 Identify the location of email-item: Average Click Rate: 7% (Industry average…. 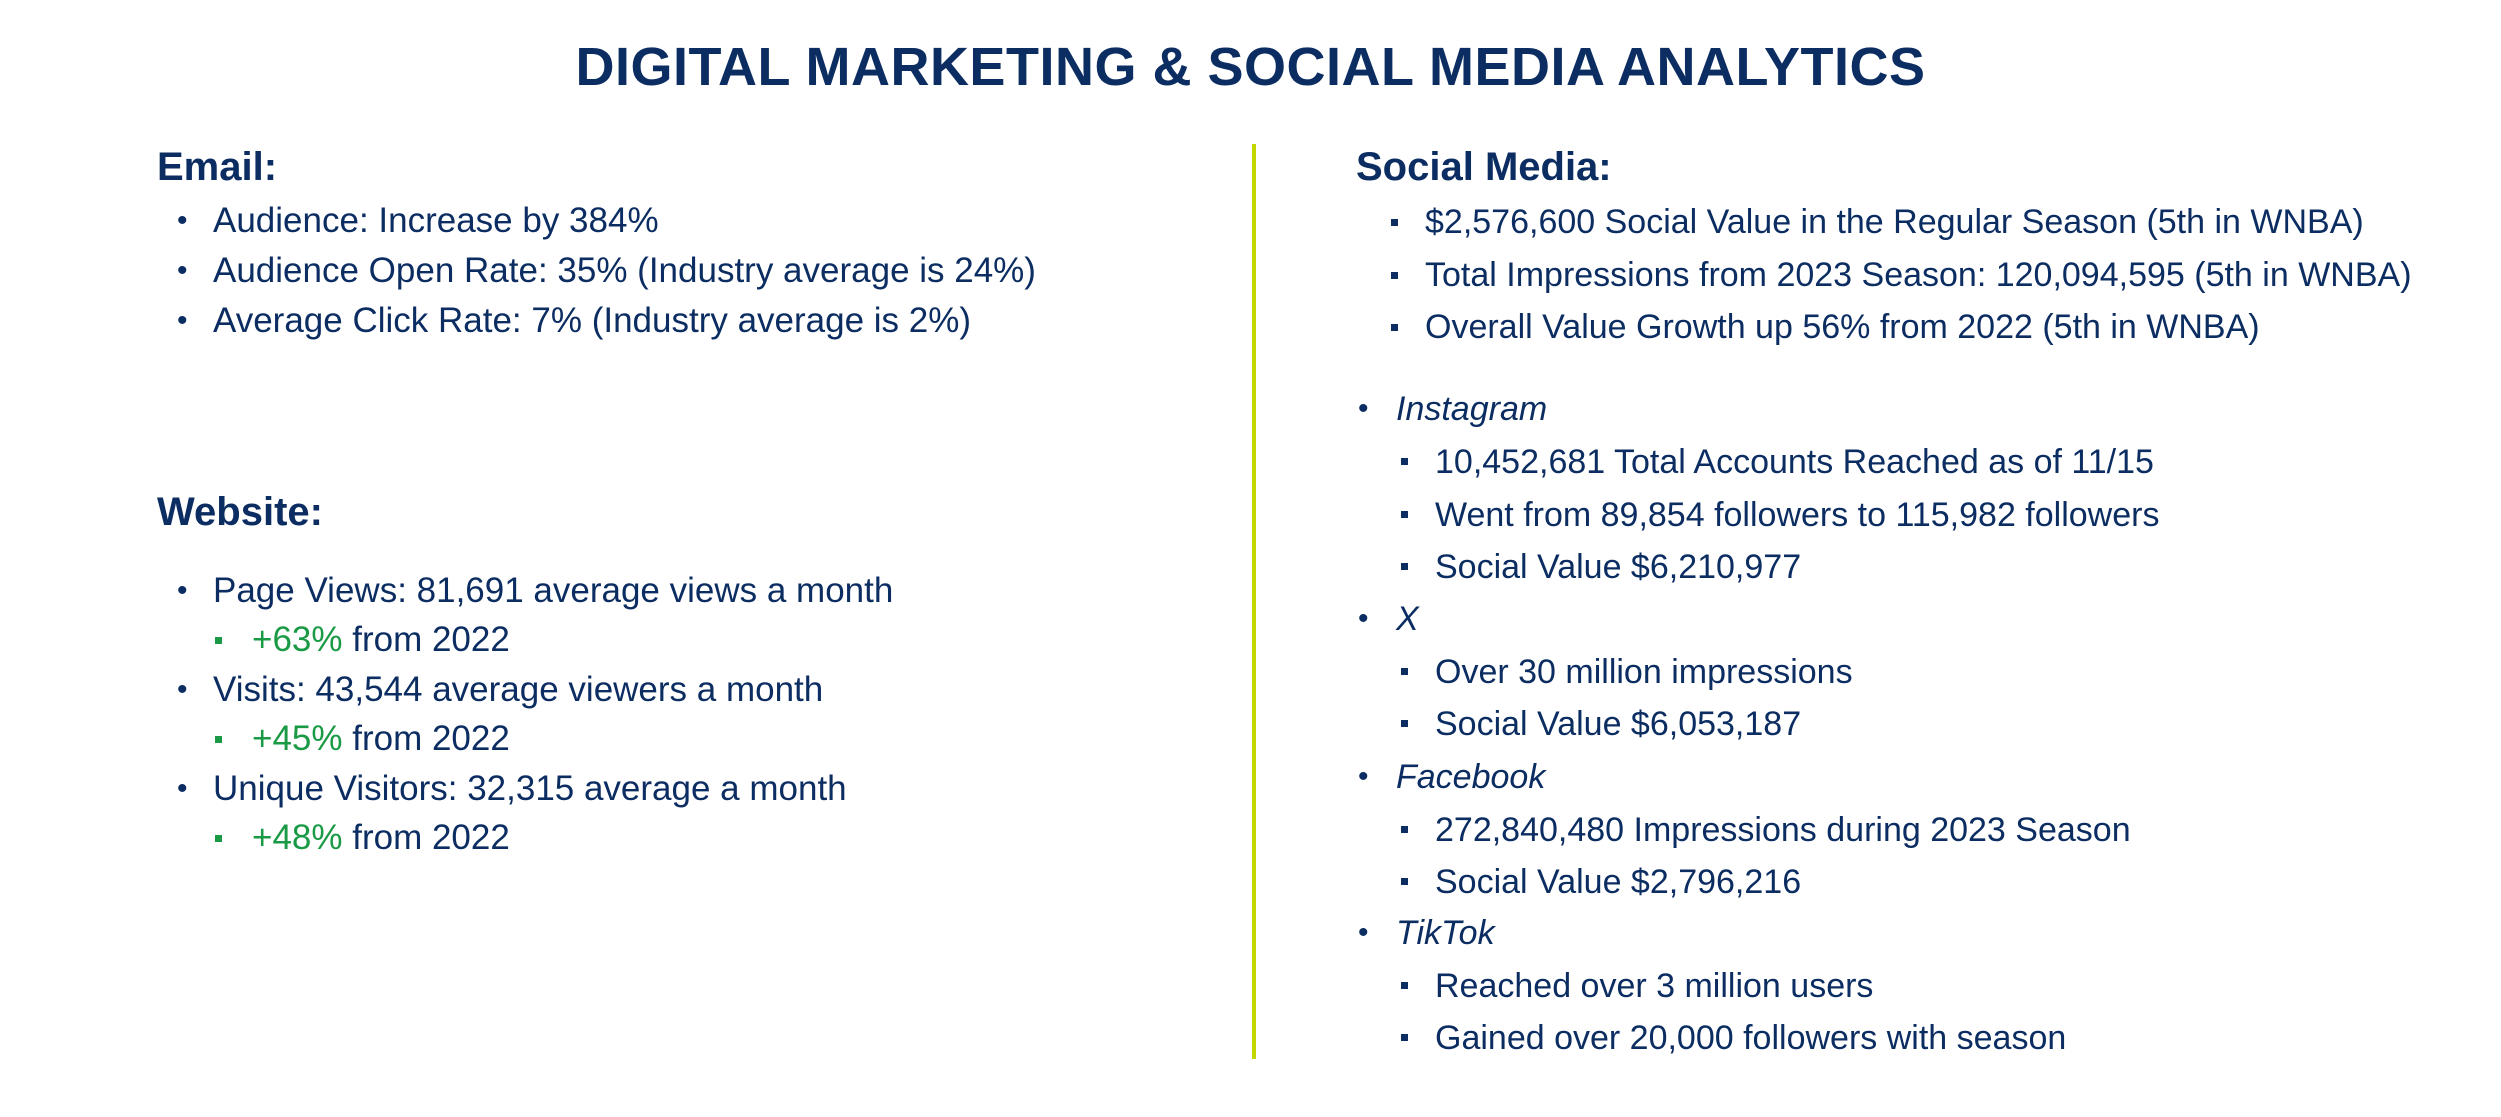
(592, 320).